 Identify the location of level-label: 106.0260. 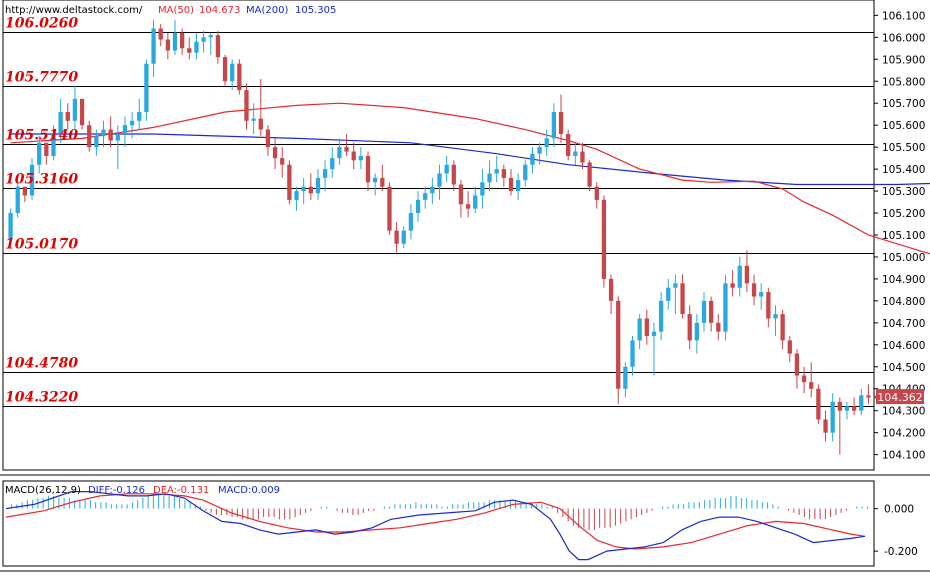
(41, 24).